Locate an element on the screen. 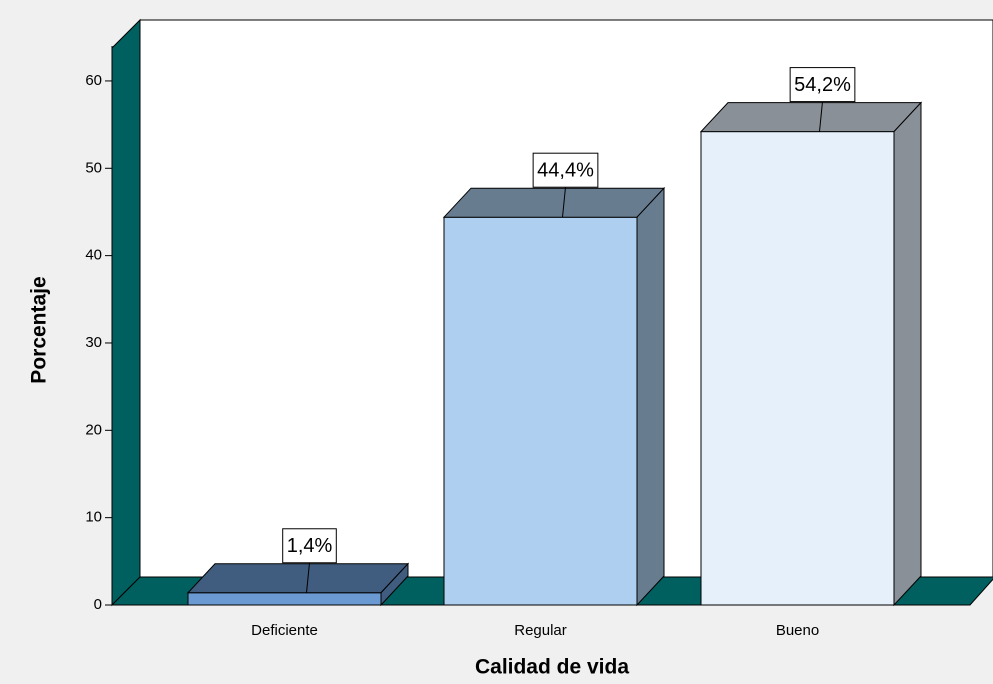 The width and height of the screenshot is (993, 684). value-label: 44,4% is located at coordinates (565, 170).